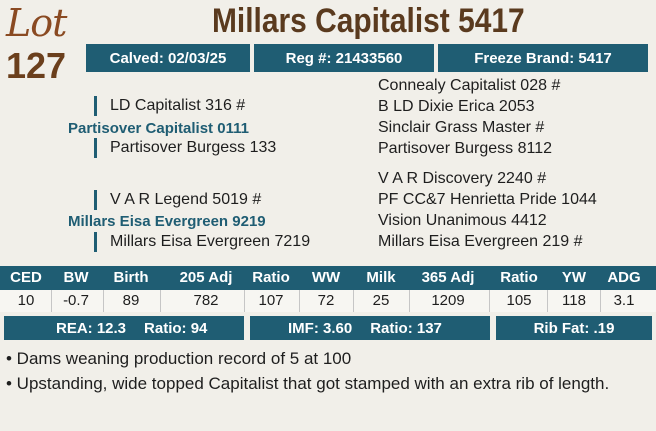 This screenshot has height=431, width=656. Describe the element at coordinates (186, 199) in the screenshot. I see `dam-sire: V A R Legend 5019 #` at that location.